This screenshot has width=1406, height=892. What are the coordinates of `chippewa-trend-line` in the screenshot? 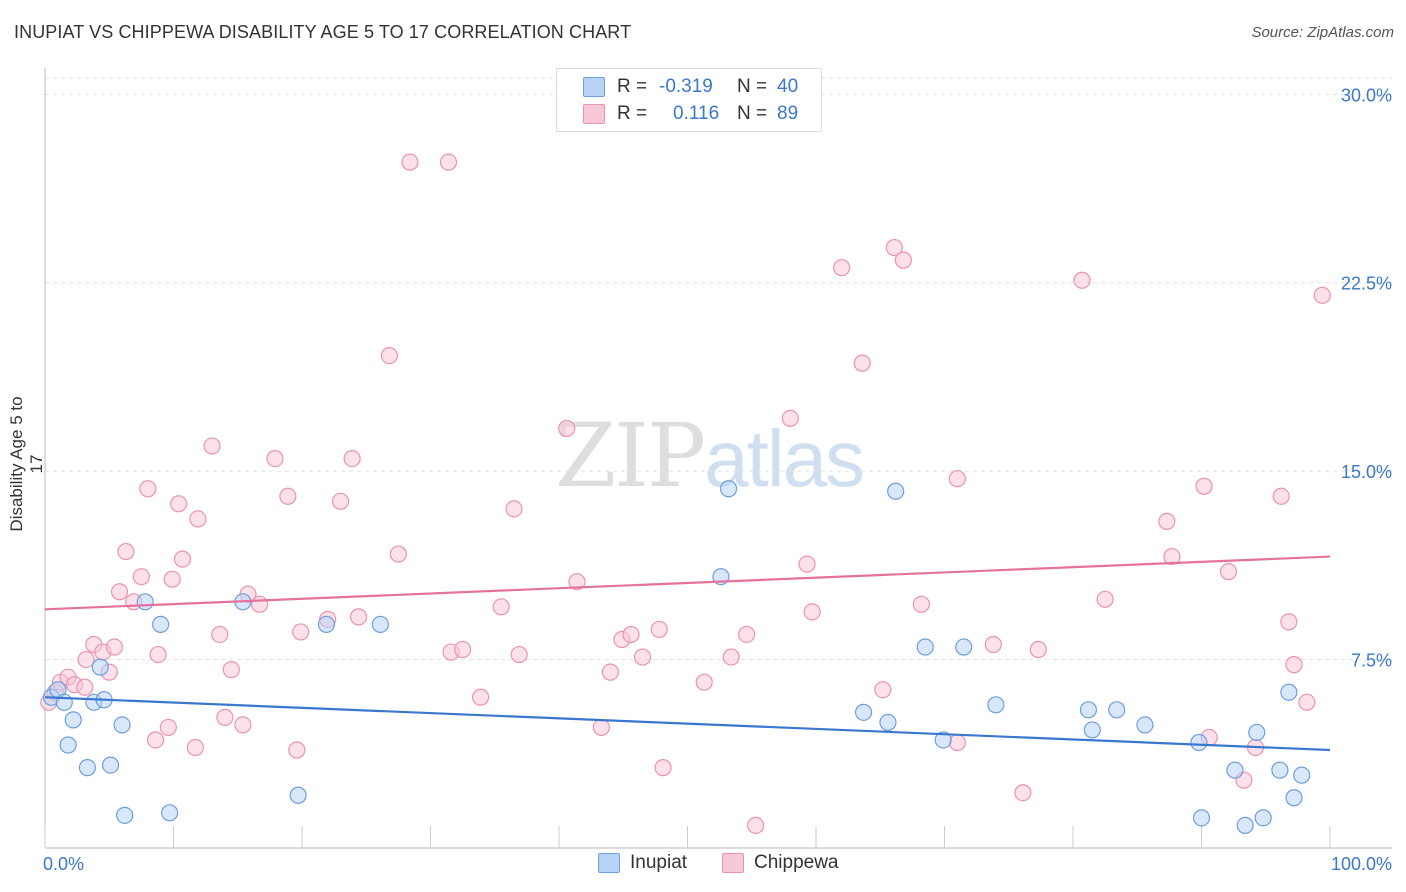 It's located at (687, 583).